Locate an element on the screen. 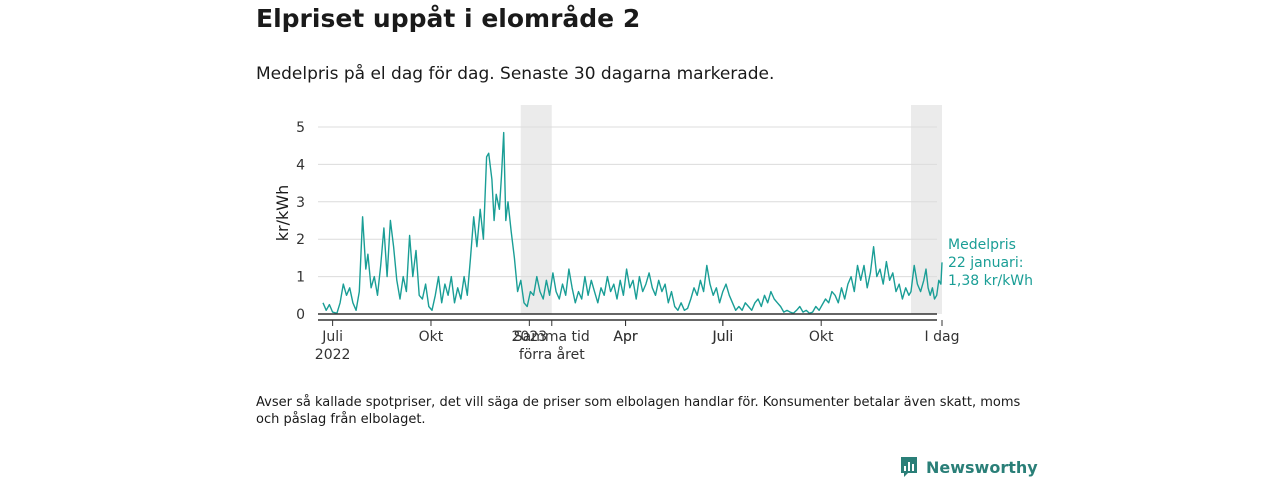  y-tick-label: 5 is located at coordinates (300, 128).